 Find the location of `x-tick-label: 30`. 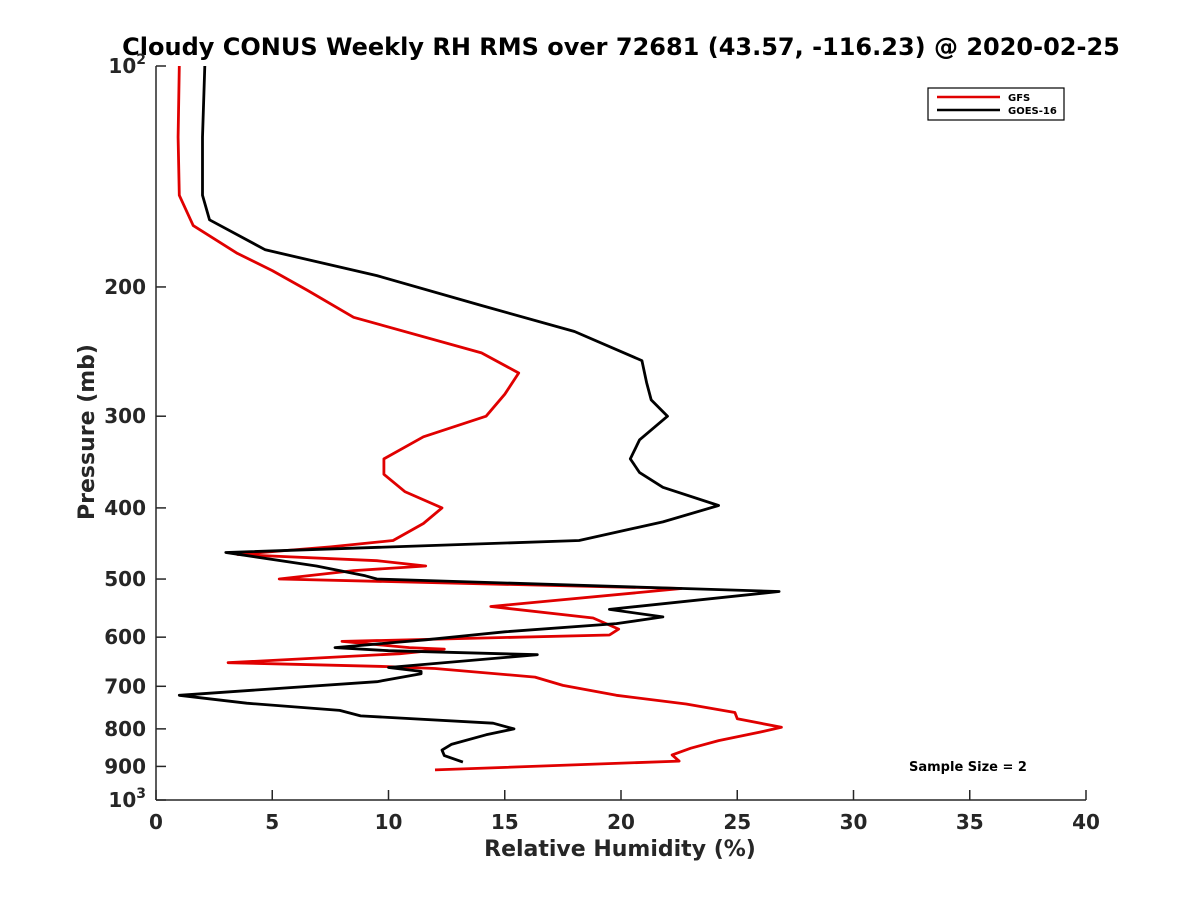

x-tick-label: 30 is located at coordinates (854, 822).